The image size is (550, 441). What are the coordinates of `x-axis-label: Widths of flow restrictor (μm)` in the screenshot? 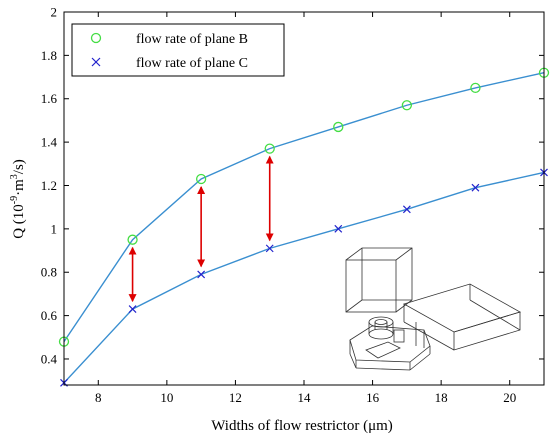 It's located at (302, 426).